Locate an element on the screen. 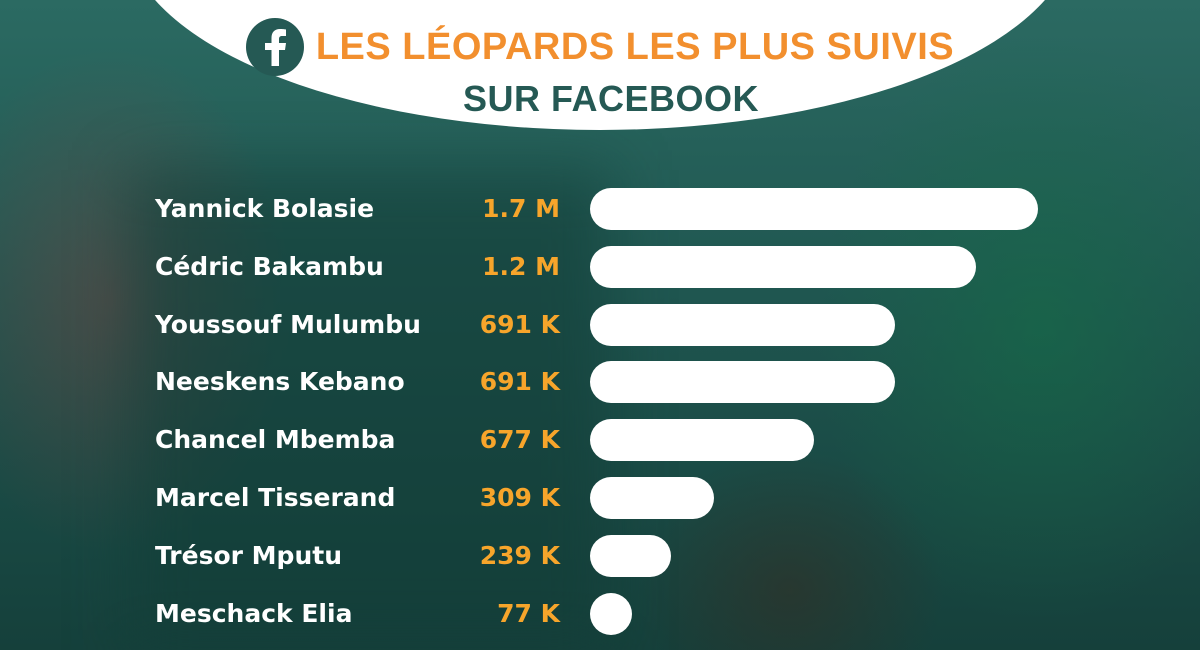 Image resolution: width=1200 pixels, height=650 pixels. category-label: Trésor Mputu is located at coordinates (248, 555).